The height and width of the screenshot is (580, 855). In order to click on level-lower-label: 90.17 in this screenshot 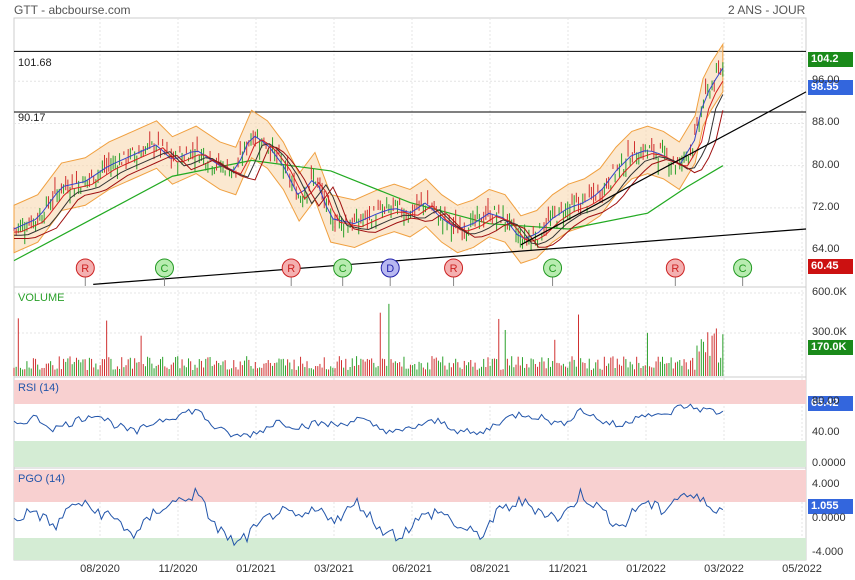, I will do `click(32, 118)`.